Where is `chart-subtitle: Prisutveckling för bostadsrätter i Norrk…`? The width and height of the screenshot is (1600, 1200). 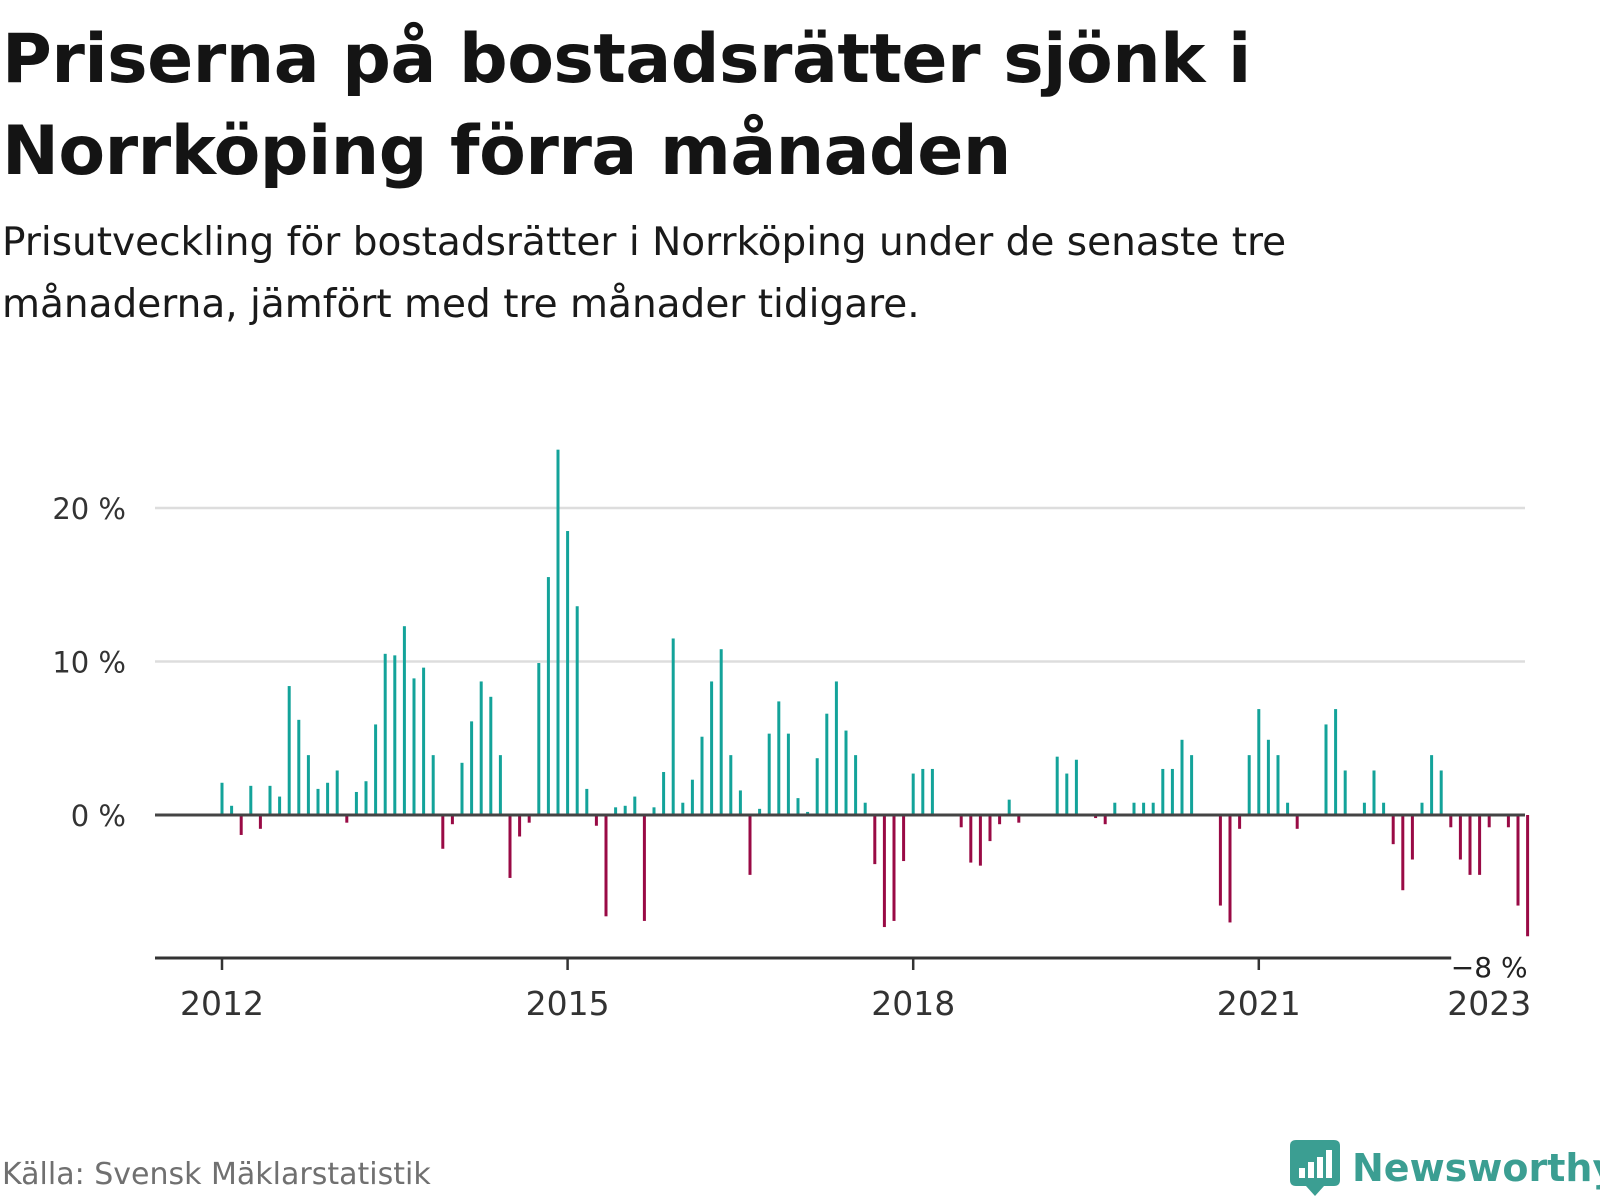
chart-subtitle: Prisutveckling för bostadsrätter i Norrk… is located at coordinates (644, 273).